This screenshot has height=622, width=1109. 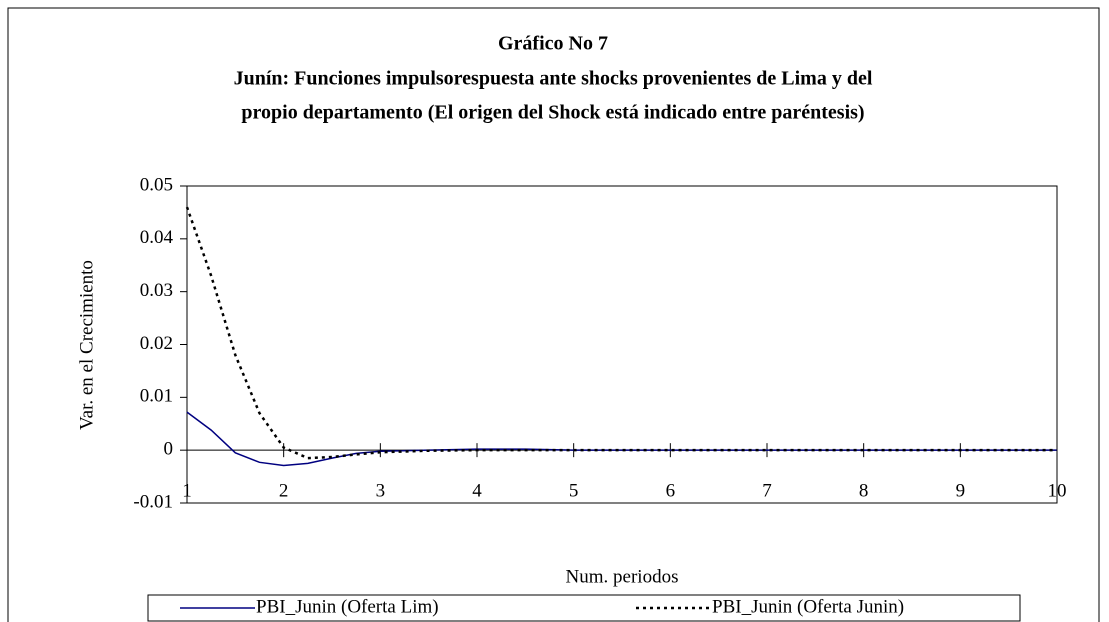 What do you see at coordinates (187, 490) in the screenshot?
I see `x-tick-label: 1` at bounding box center [187, 490].